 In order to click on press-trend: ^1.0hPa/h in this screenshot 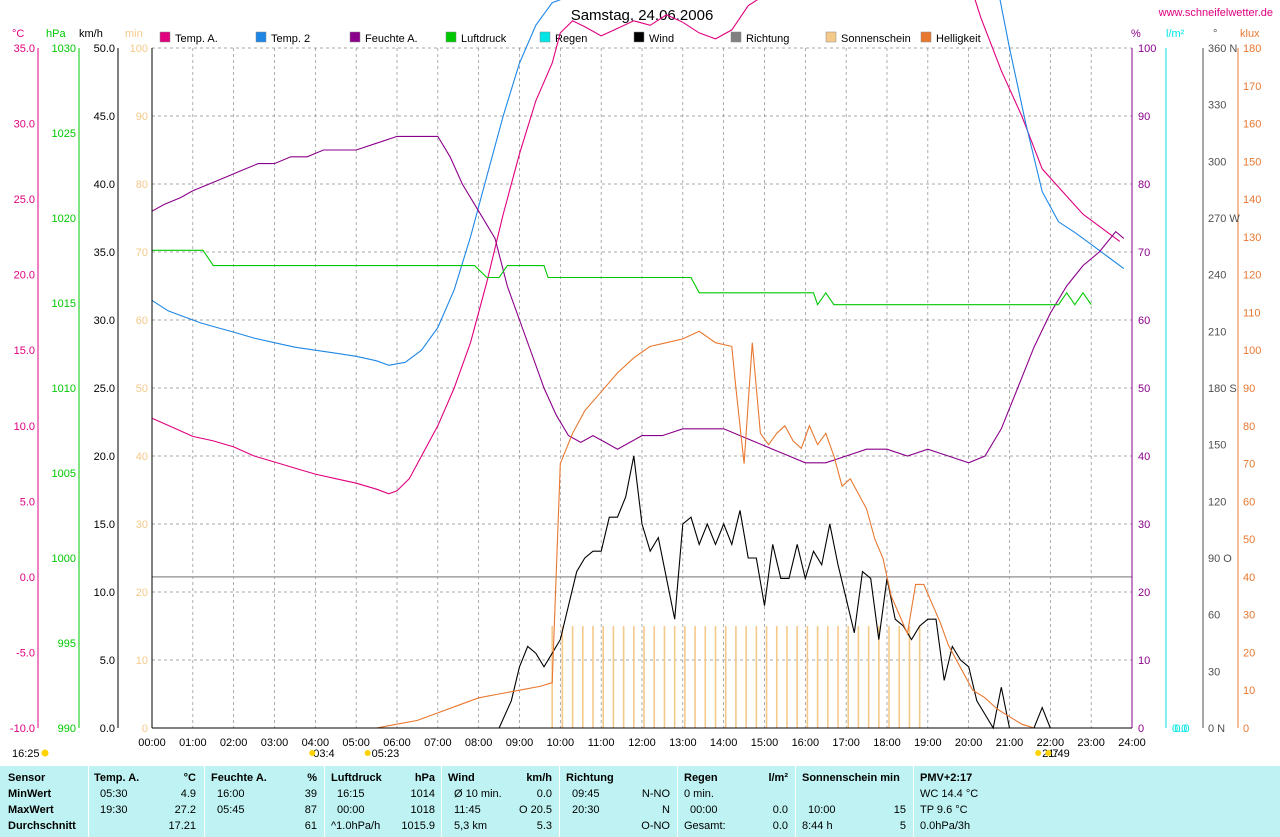, I will do `click(356, 826)`.